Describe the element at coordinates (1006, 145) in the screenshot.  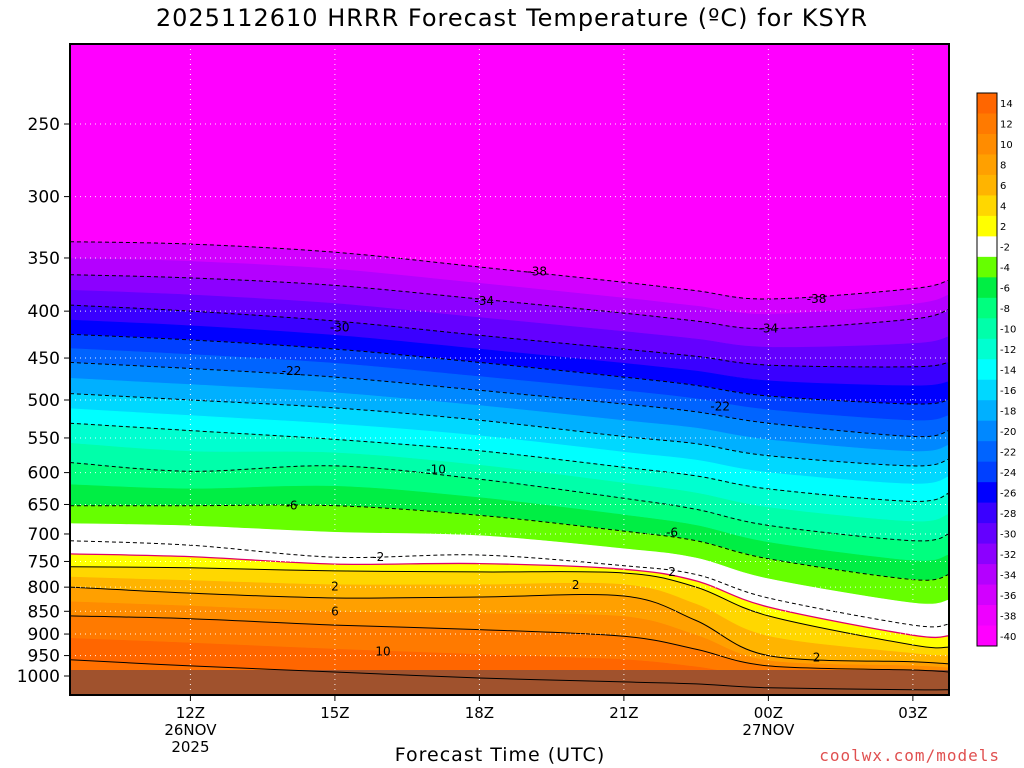
I see `colorbar-label: 10` at that location.